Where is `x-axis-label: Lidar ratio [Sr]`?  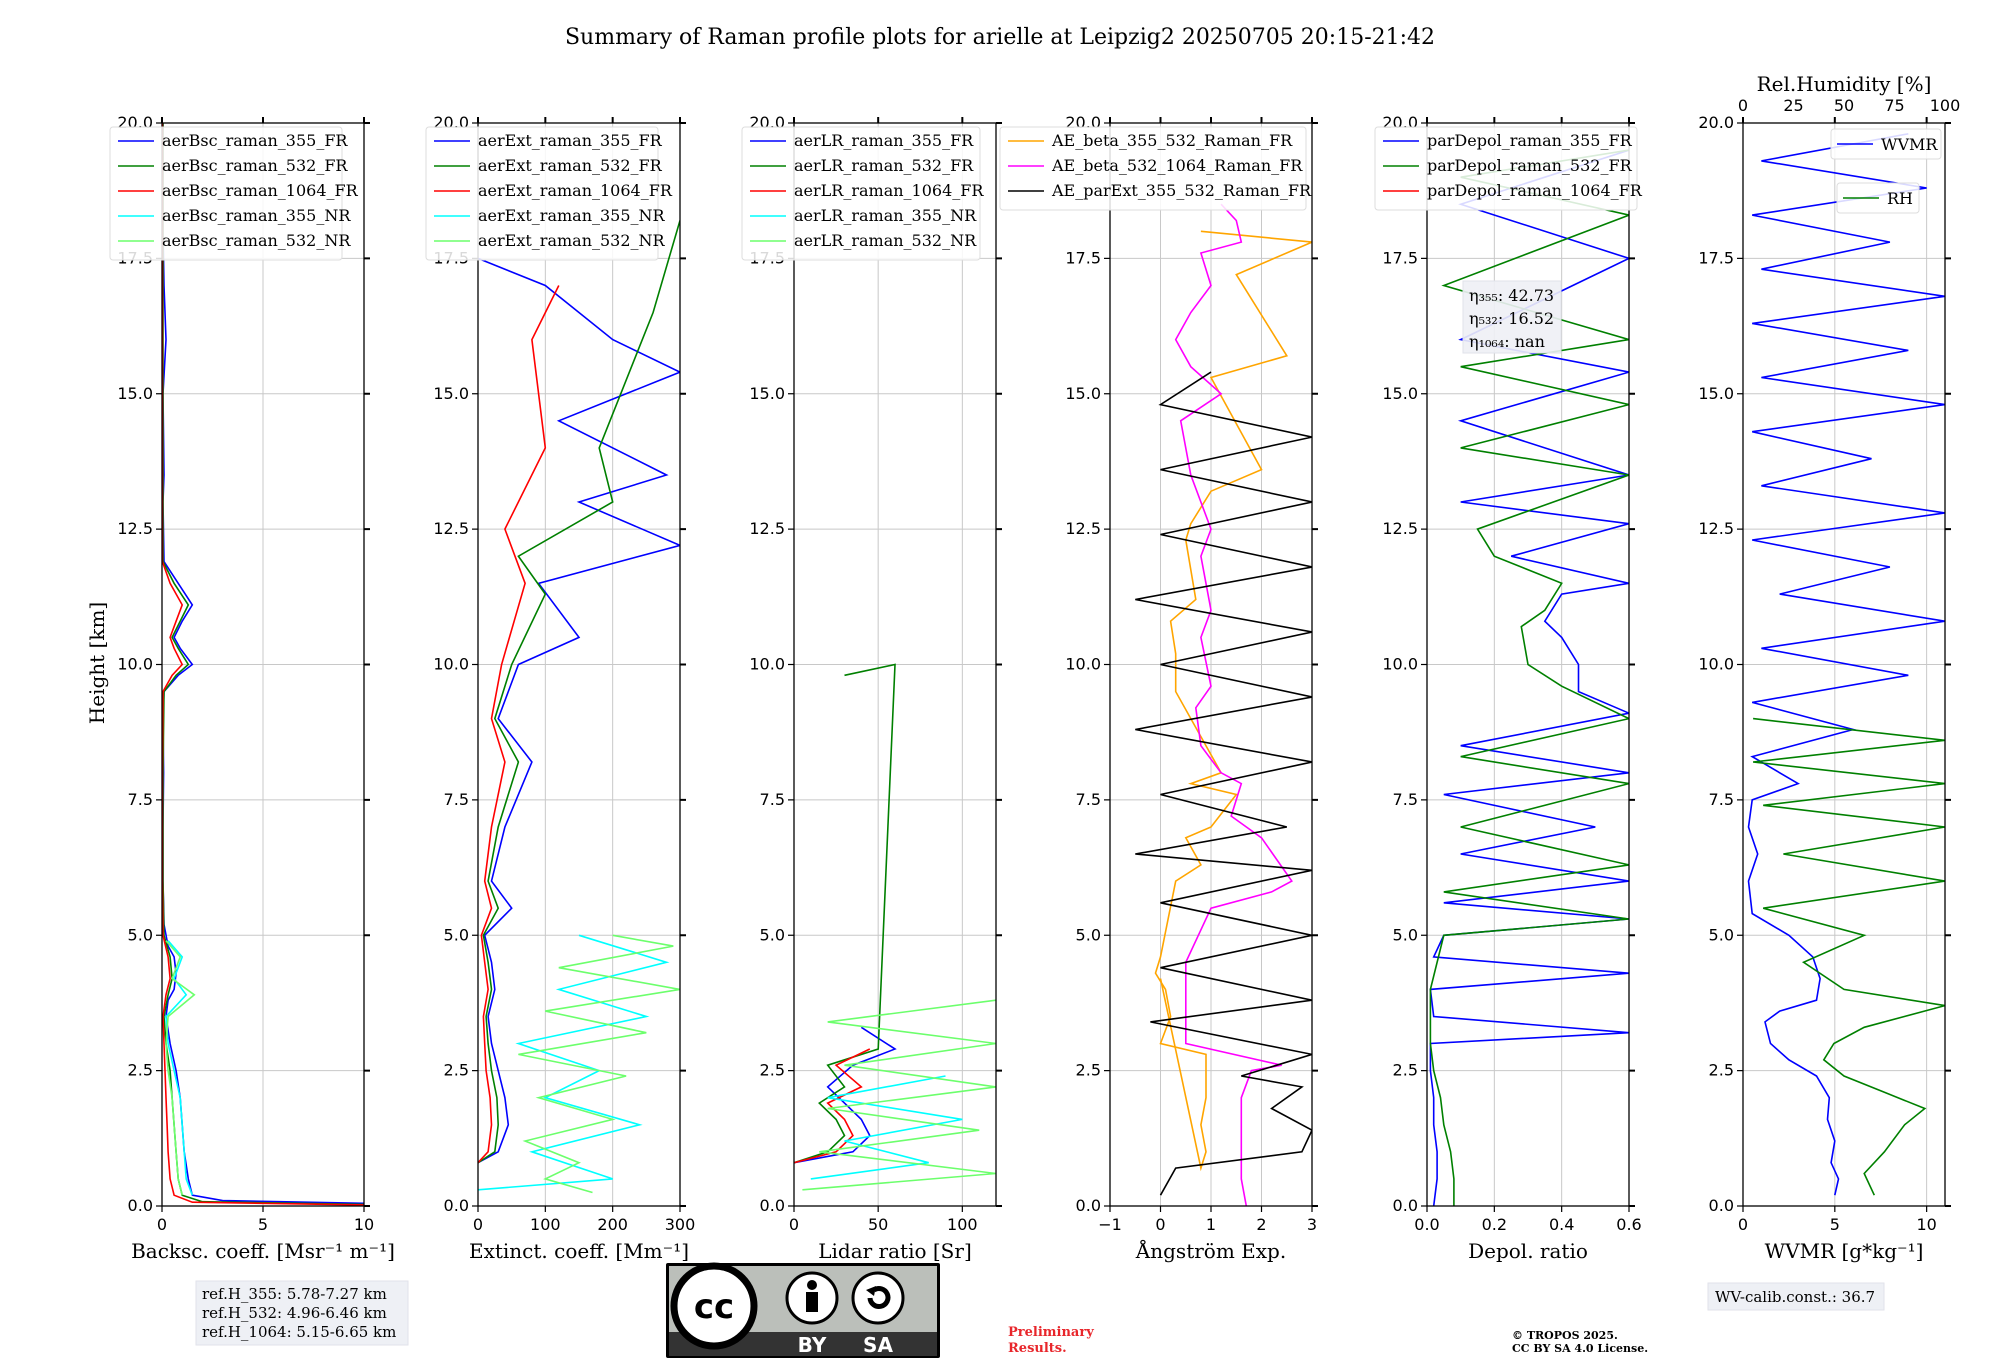 x-axis-label: Lidar ratio [Sr] is located at coordinates (895, 1251).